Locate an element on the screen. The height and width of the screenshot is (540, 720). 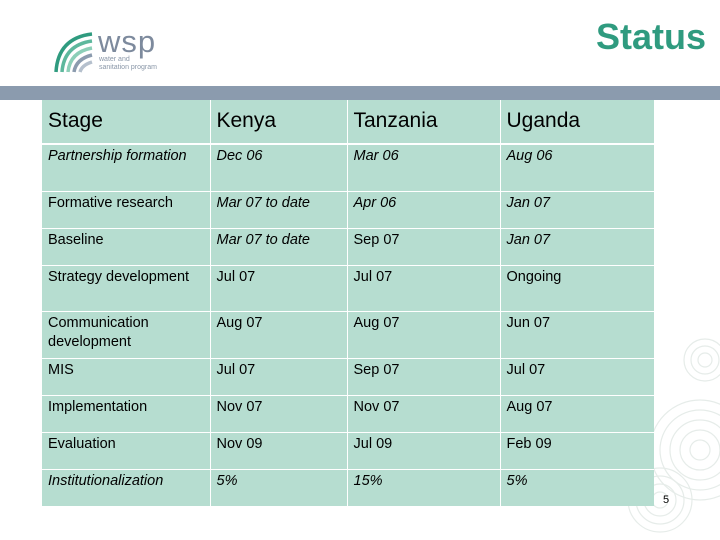
cell-tanzania: Jul 09 is located at coordinates (424, 451).